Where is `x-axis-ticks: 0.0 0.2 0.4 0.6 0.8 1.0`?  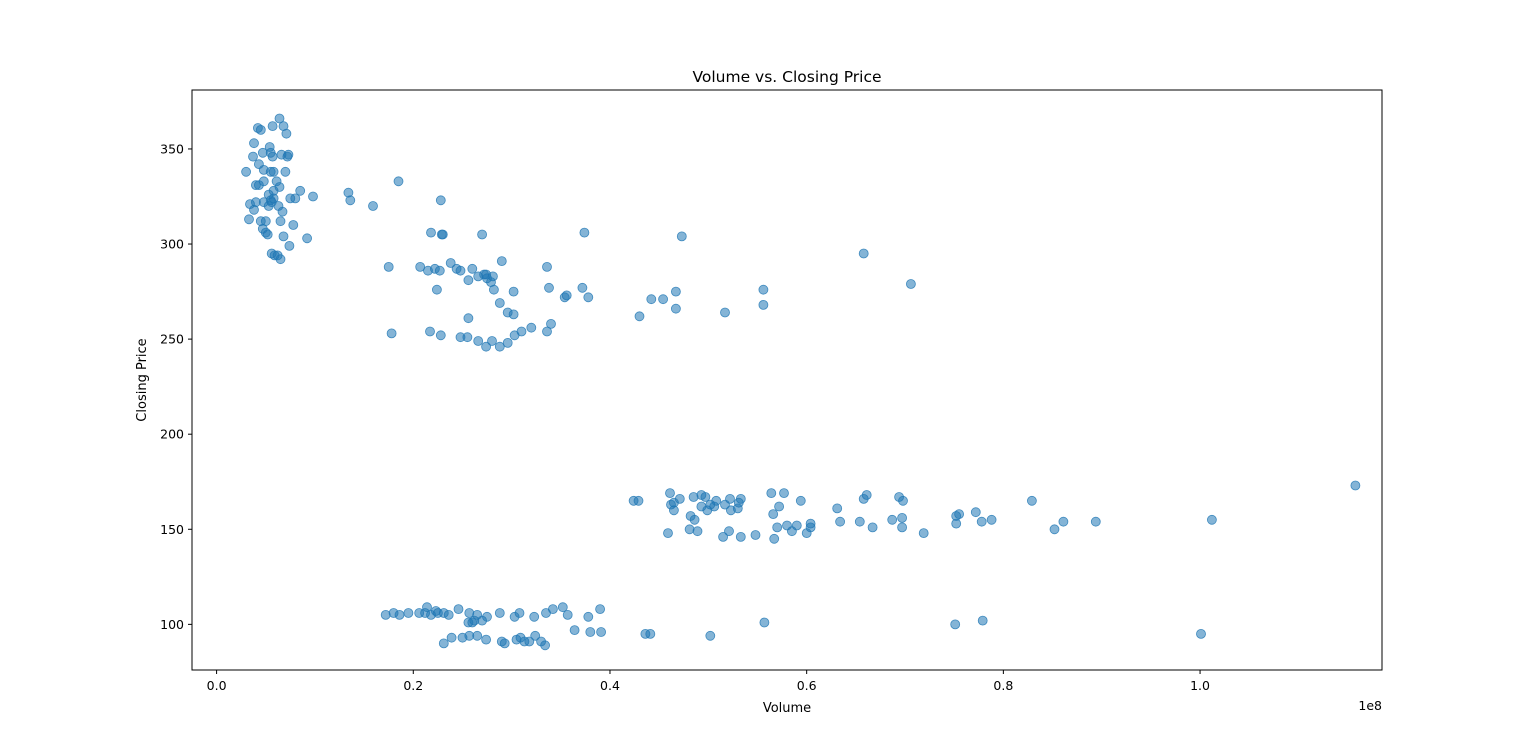 x-axis-ticks: 0.0 0.2 0.4 0.6 0.8 1.0 is located at coordinates (708, 681).